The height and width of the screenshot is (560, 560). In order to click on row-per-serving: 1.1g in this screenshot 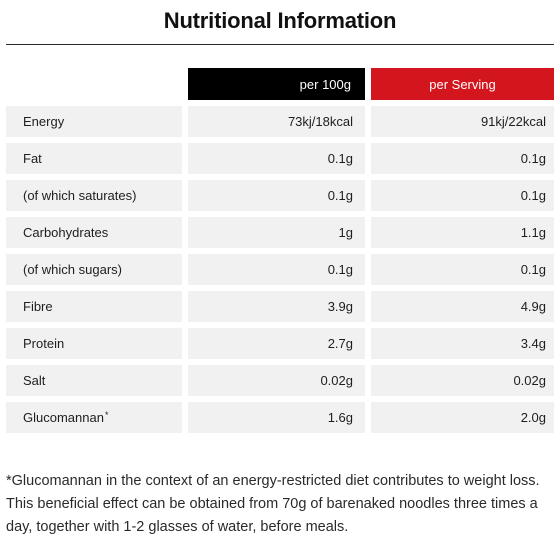, I will do `click(462, 232)`.